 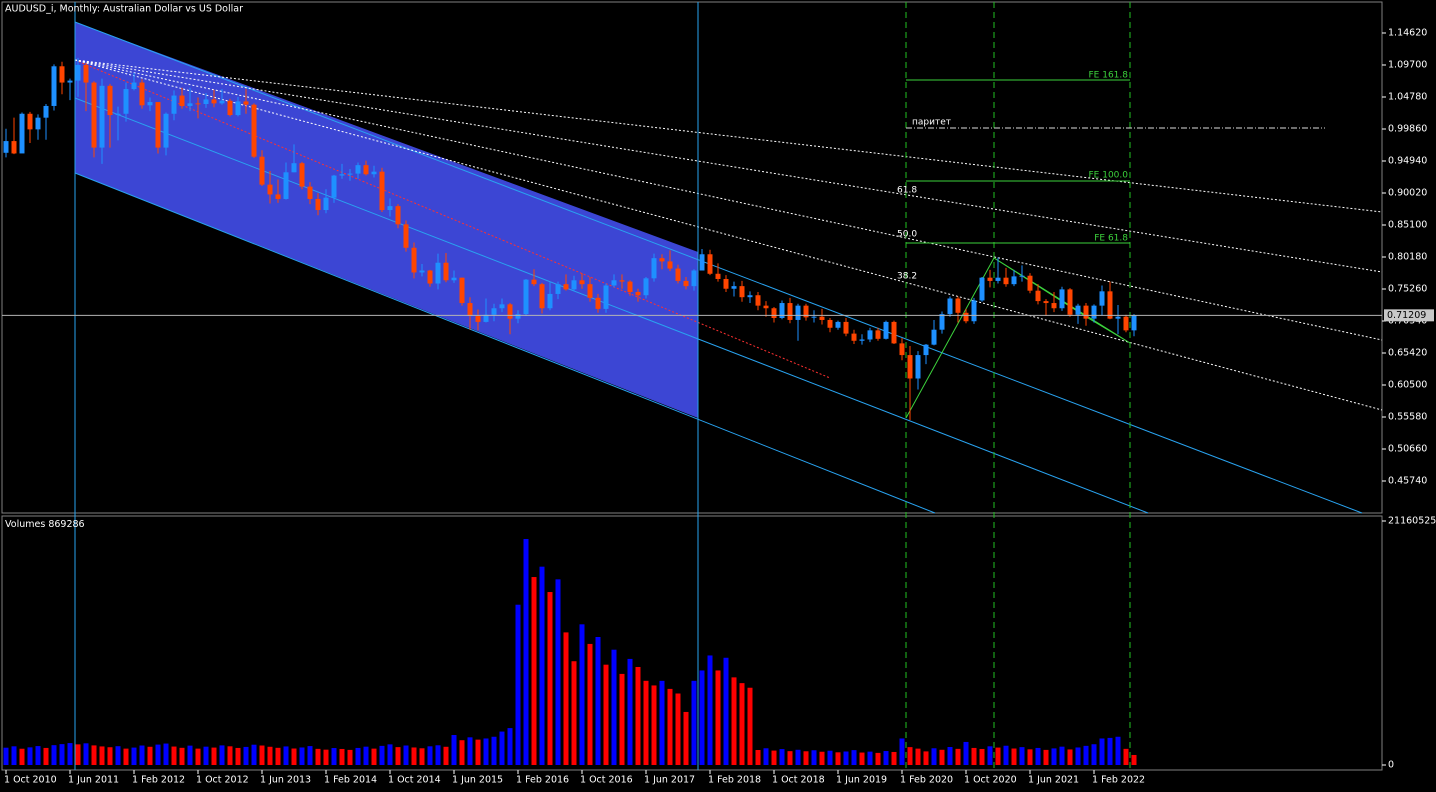 I want to click on y-tick-label: 0.85100, so click(x=1407, y=224).